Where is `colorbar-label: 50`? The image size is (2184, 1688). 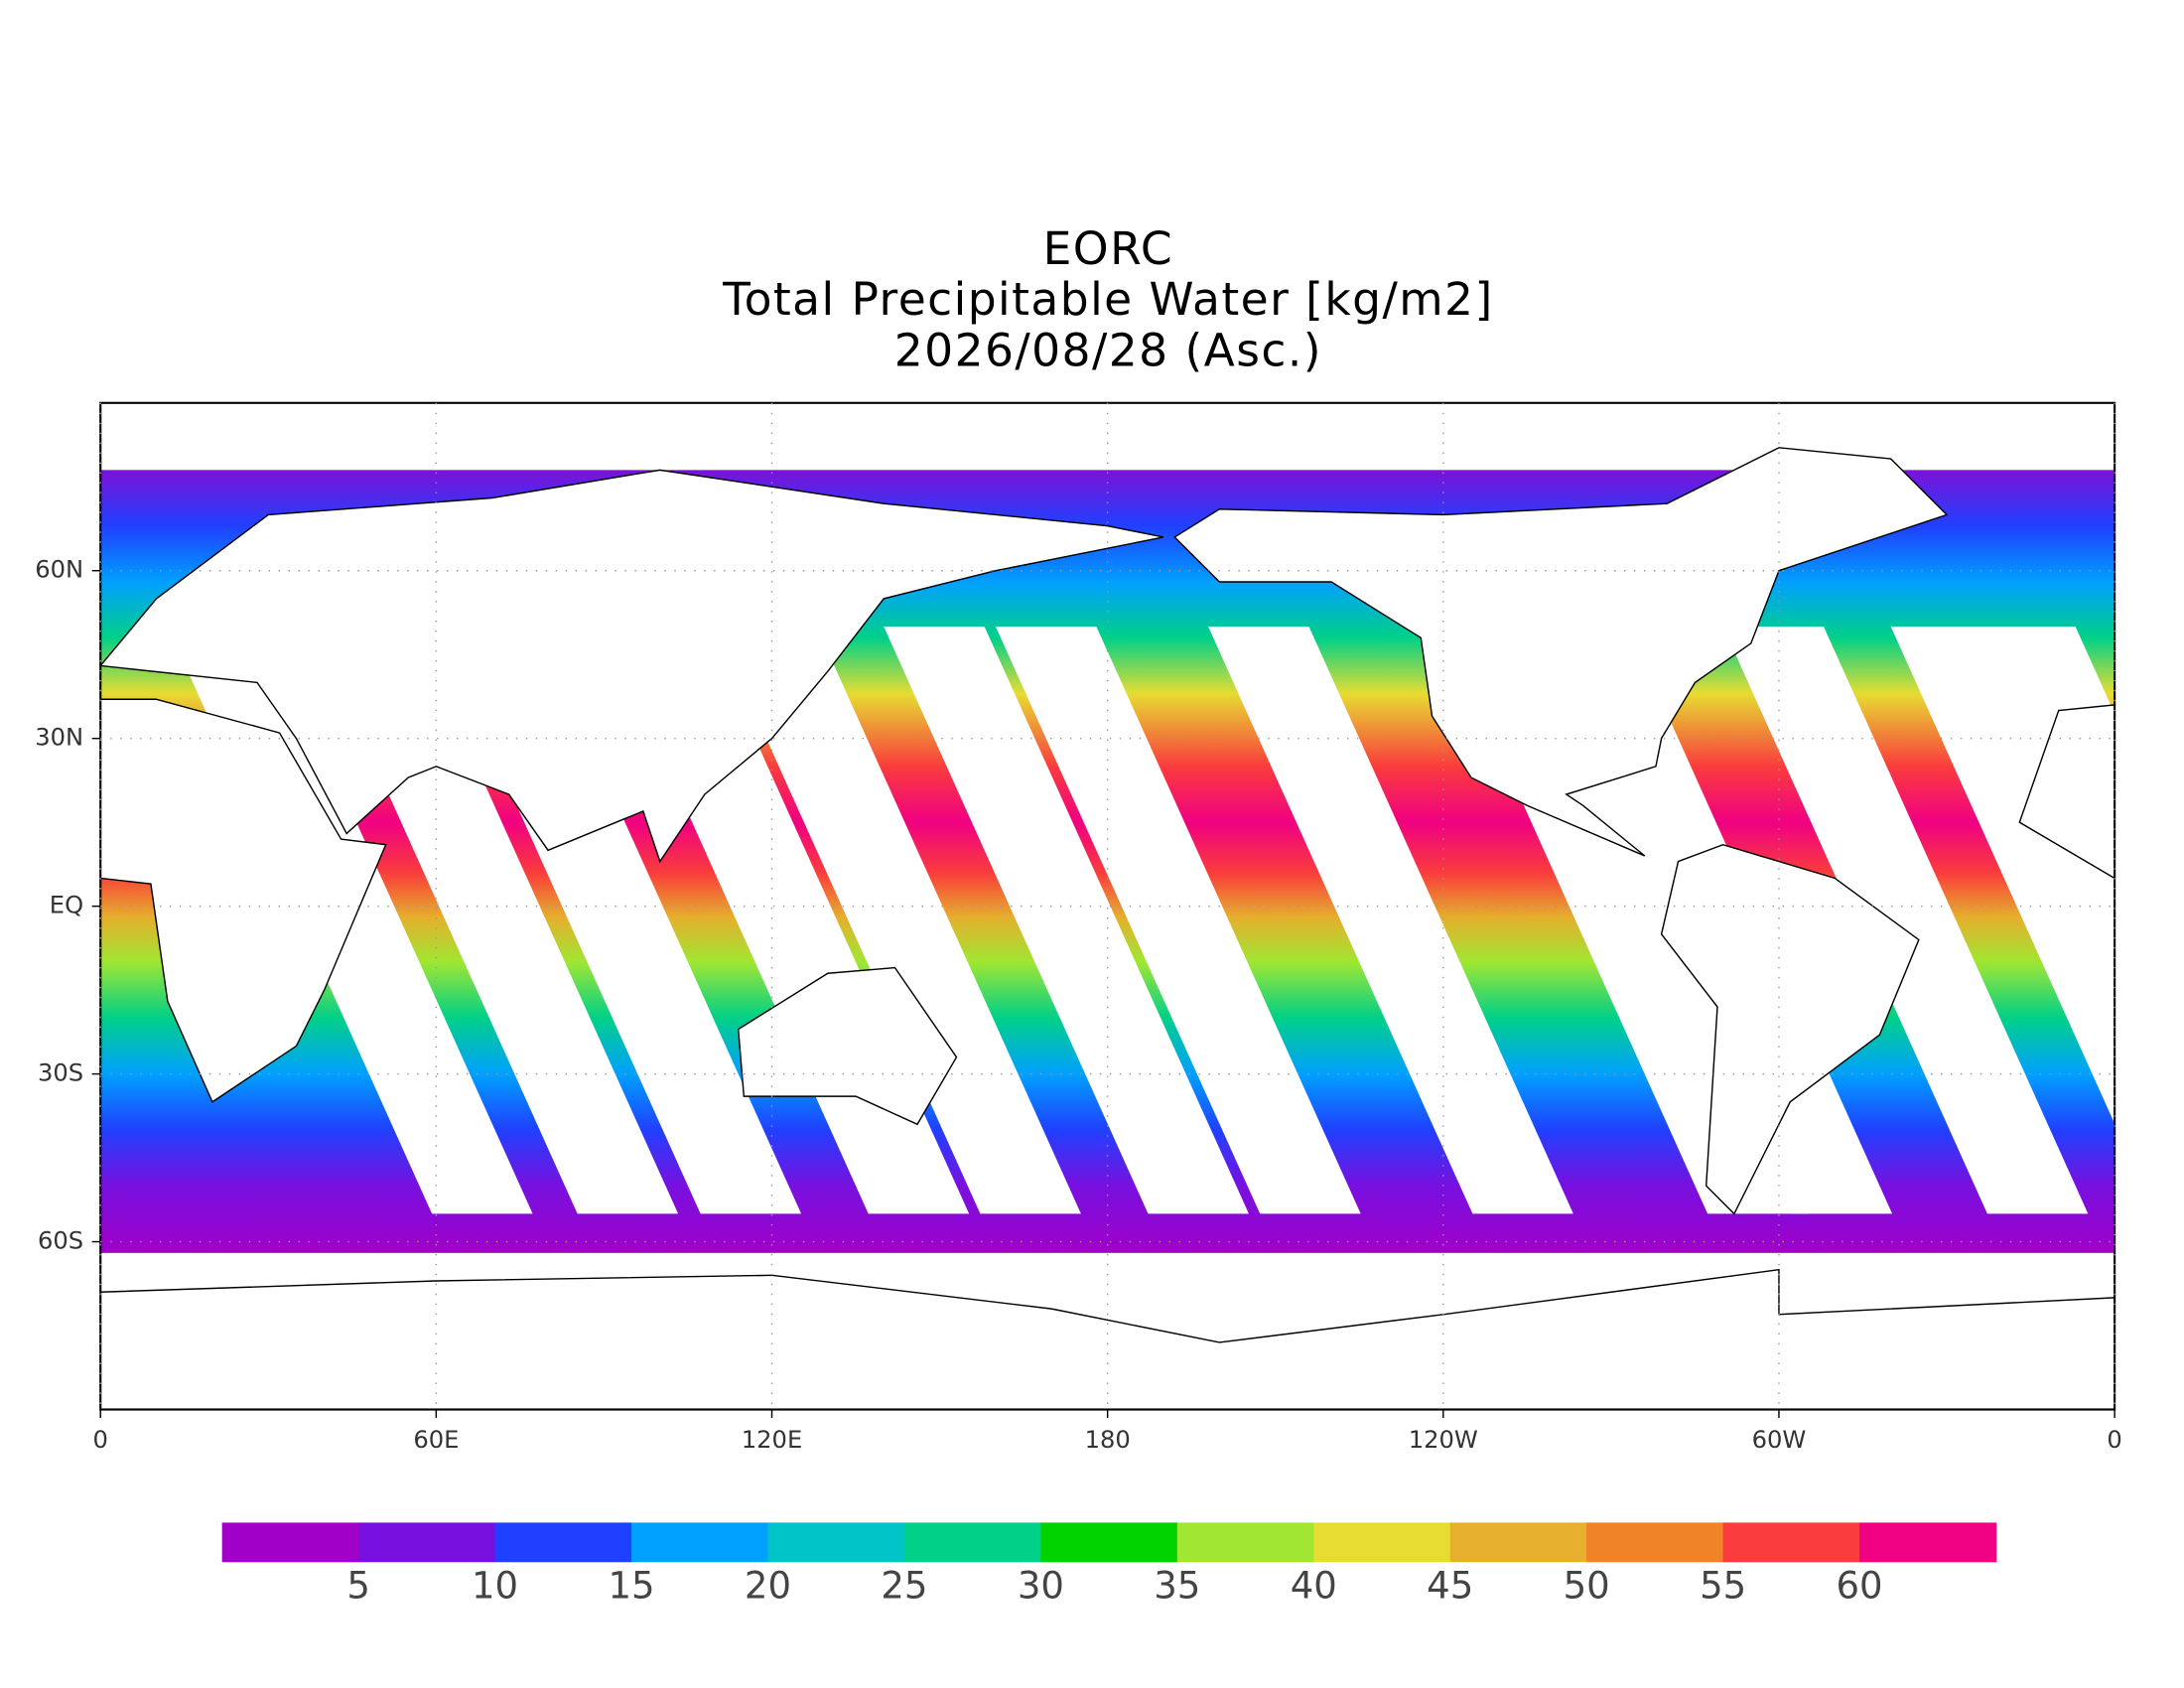
colorbar-label: 50 is located at coordinates (1587, 1585).